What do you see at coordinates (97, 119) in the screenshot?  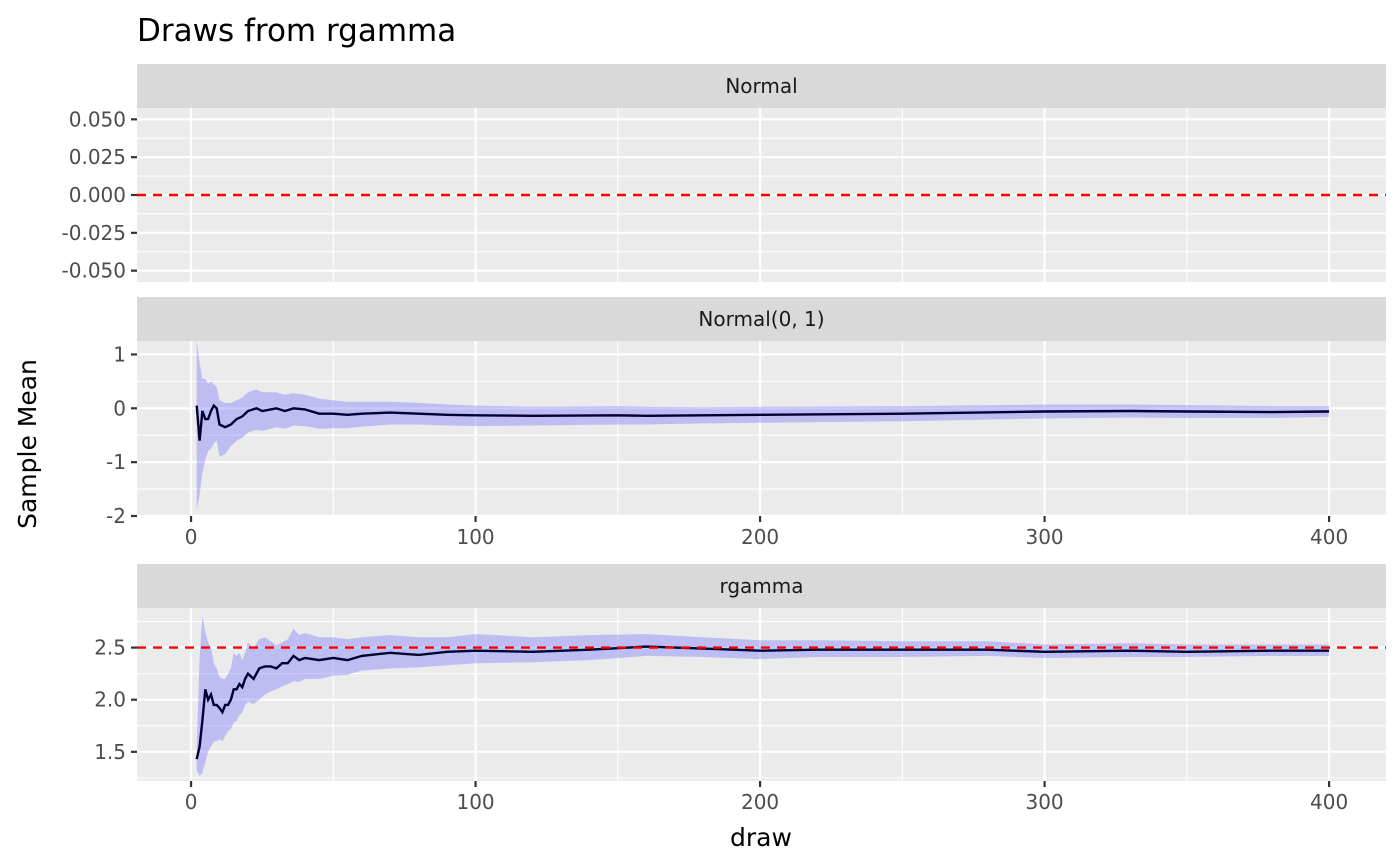 I see `y-tick-label: 0.050` at bounding box center [97, 119].